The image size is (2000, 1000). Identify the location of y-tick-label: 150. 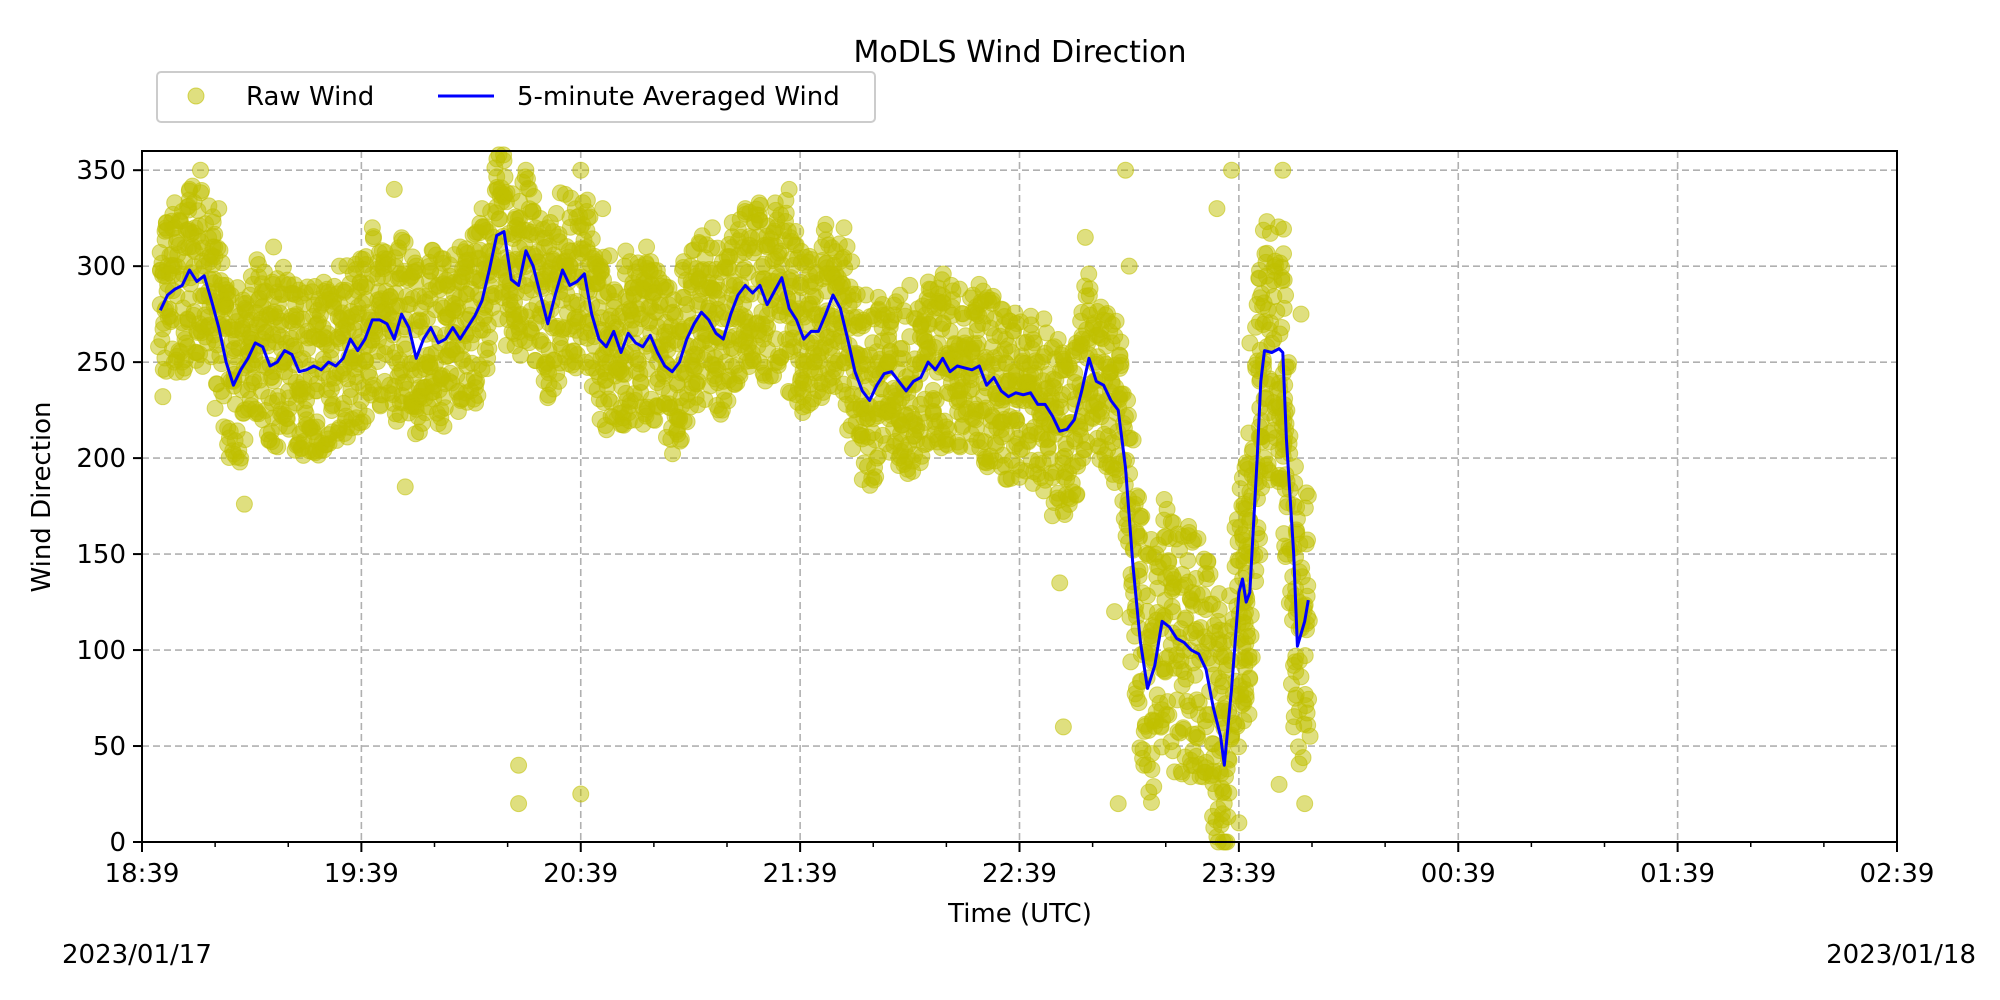
(101, 555).